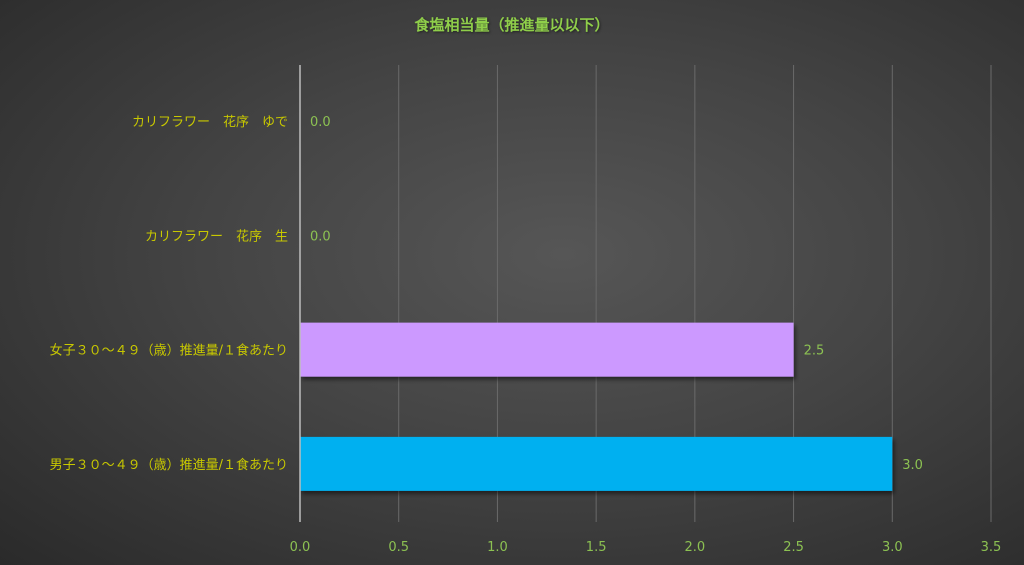 The width and height of the screenshot is (1024, 565). What do you see at coordinates (216, 236) in the screenshot?
I see `category-label: カリフラワー 花序 生` at bounding box center [216, 236].